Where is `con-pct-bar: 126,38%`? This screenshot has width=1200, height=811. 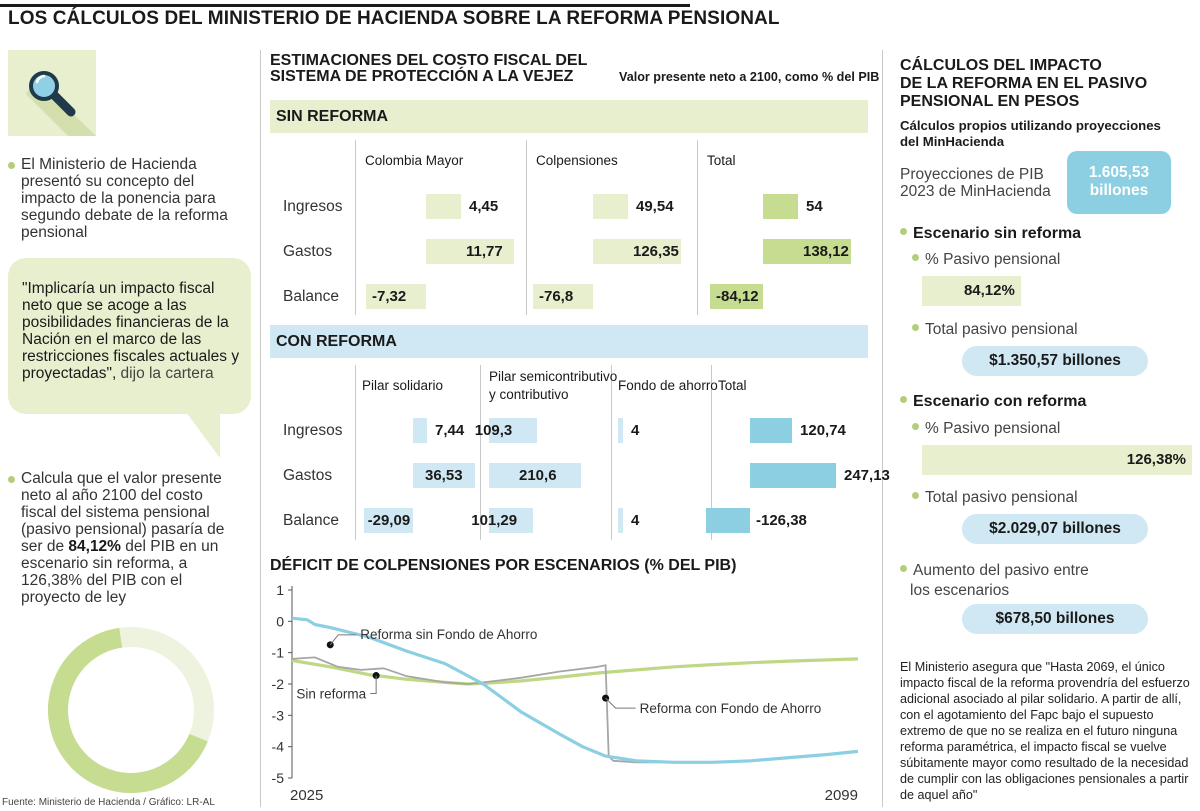 con-pct-bar: 126,38% is located at coordinates (1057, 460).